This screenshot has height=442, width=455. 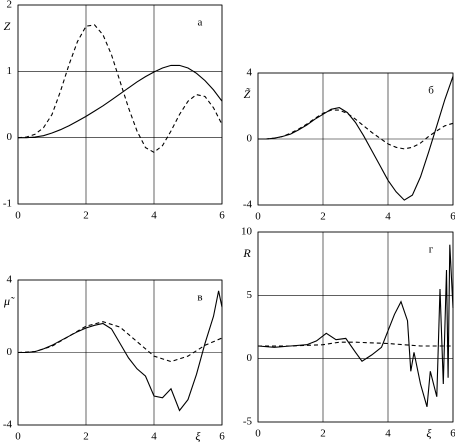 I want to click on panel-label: а, so click(x=200, y=23).